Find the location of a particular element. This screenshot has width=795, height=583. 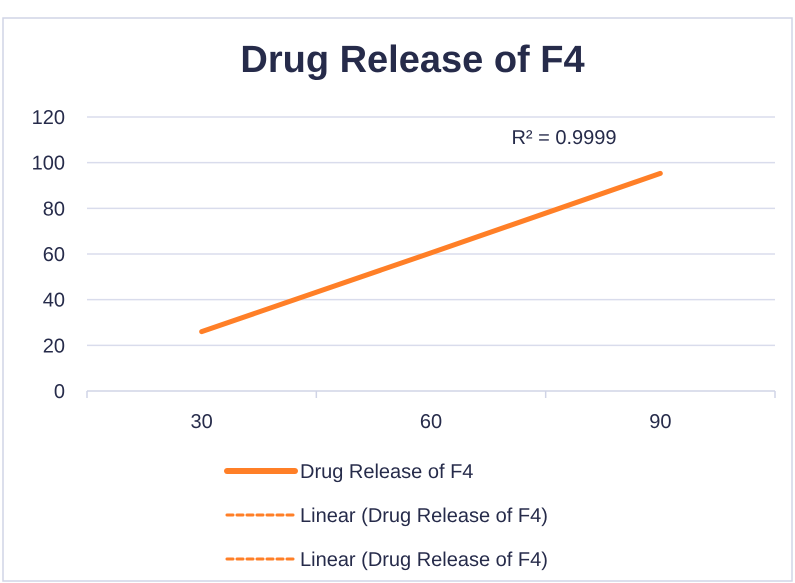

y-tick-label: 20 is located at coordinates (53, 346).